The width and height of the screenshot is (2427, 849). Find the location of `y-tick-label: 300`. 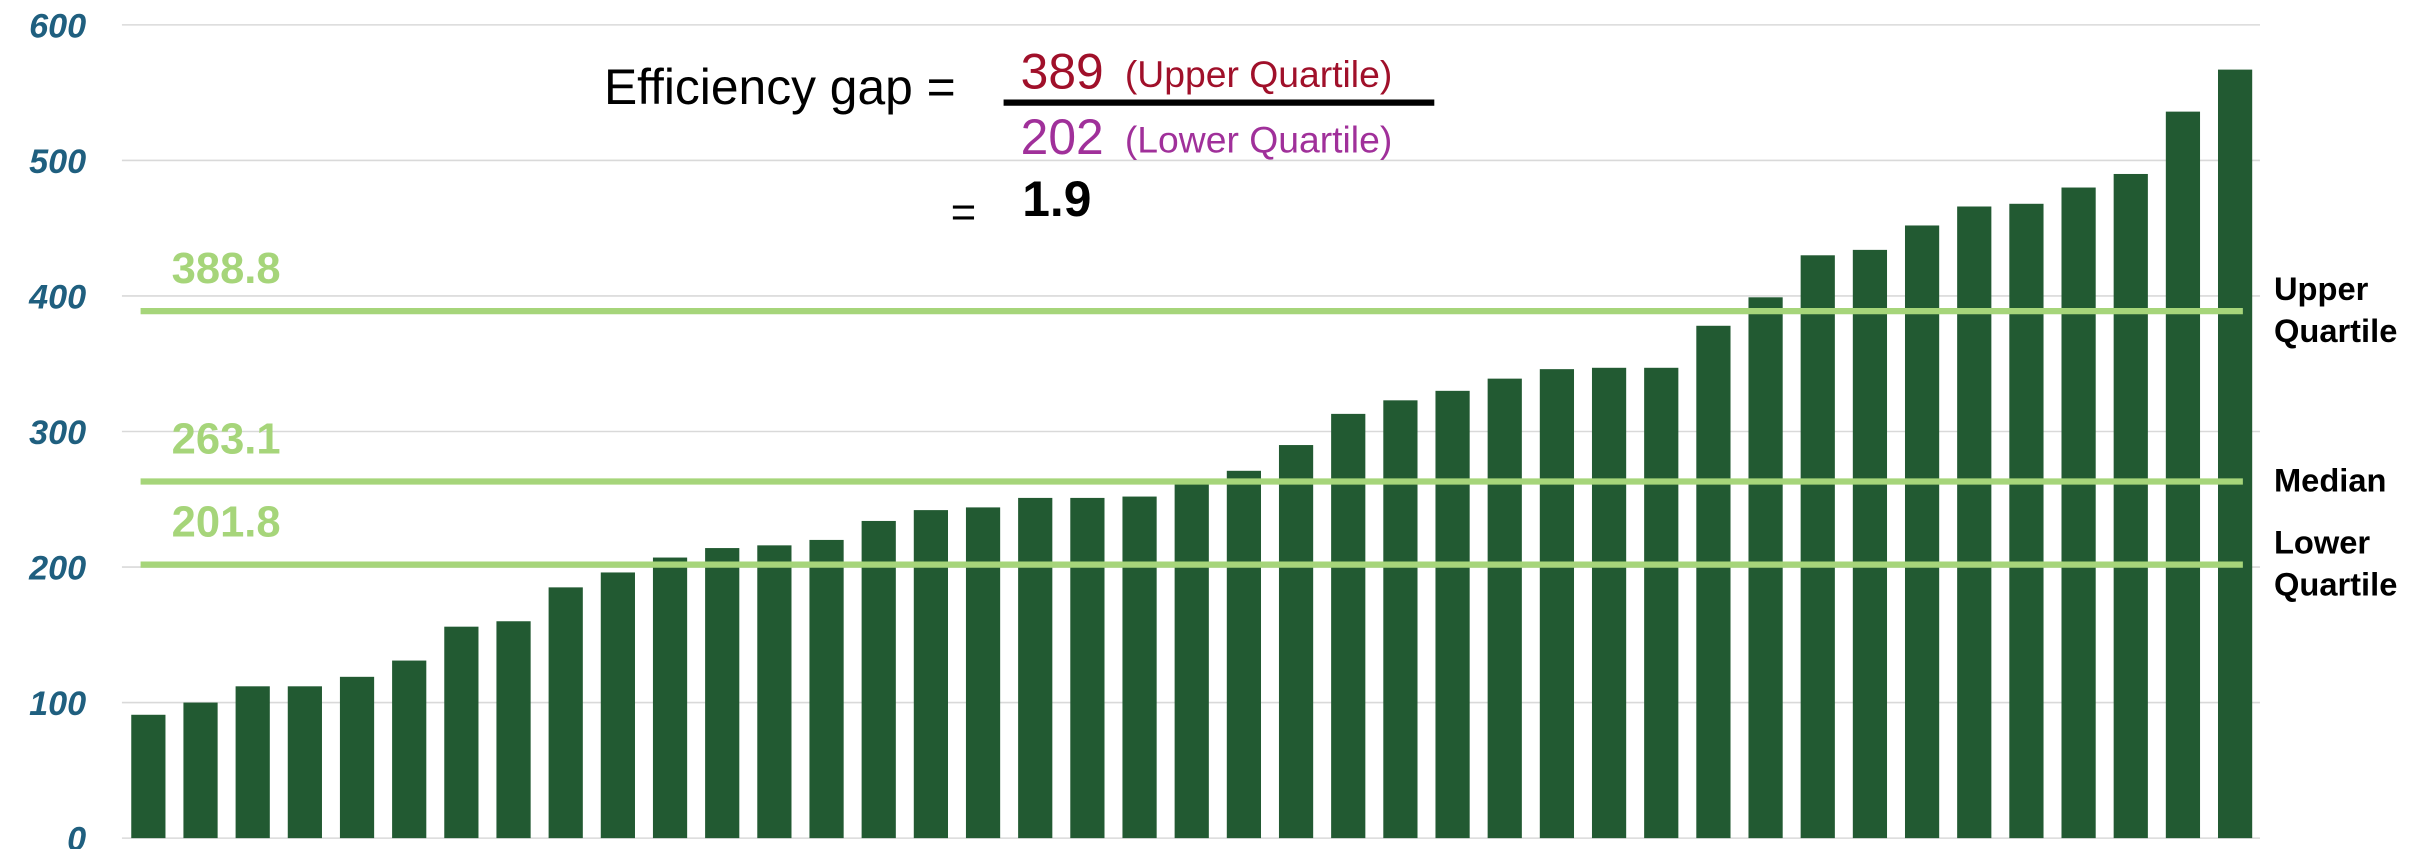

y-tick-label: 300 is located at coordinates (57, 433).